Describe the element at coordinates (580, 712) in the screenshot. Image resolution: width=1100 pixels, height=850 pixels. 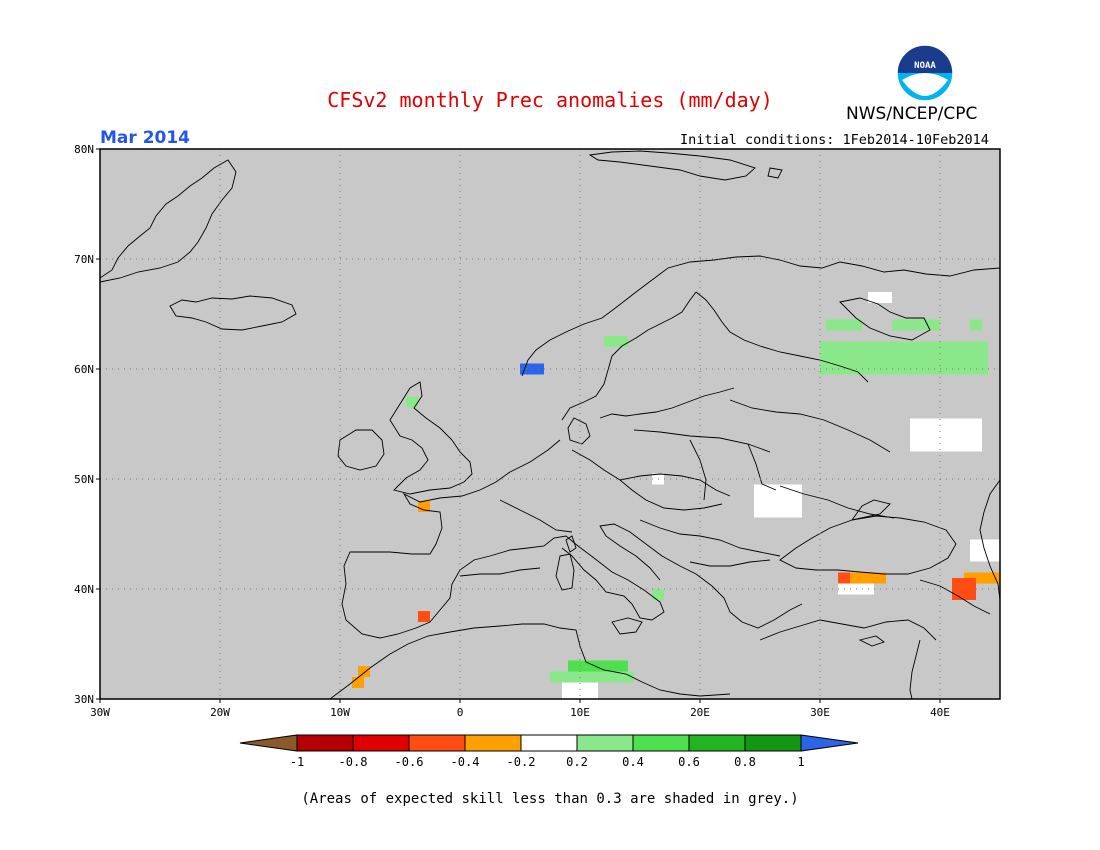
I see `lon-label: 10E` at that location.